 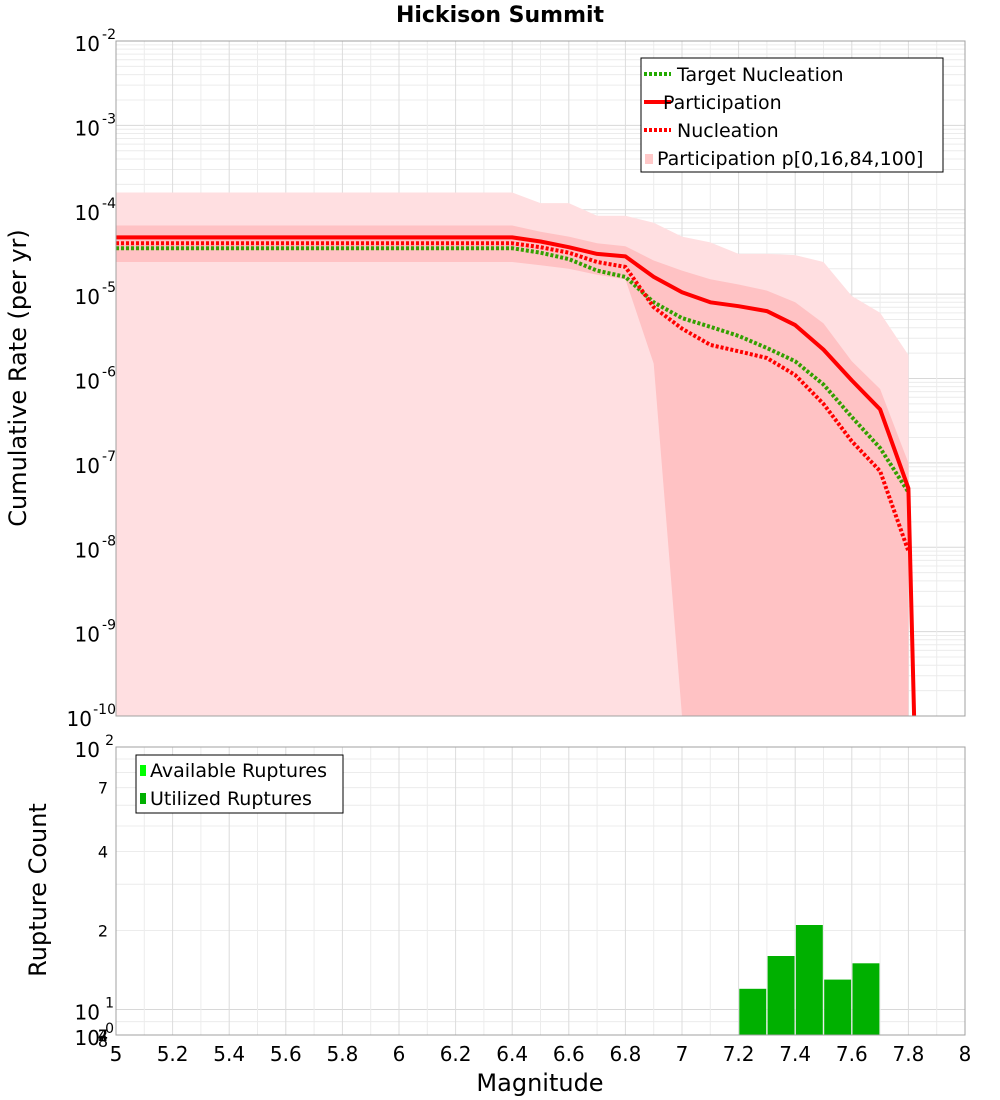 I want to click on x-tick-label: 7, so click(x=682, y=1054).